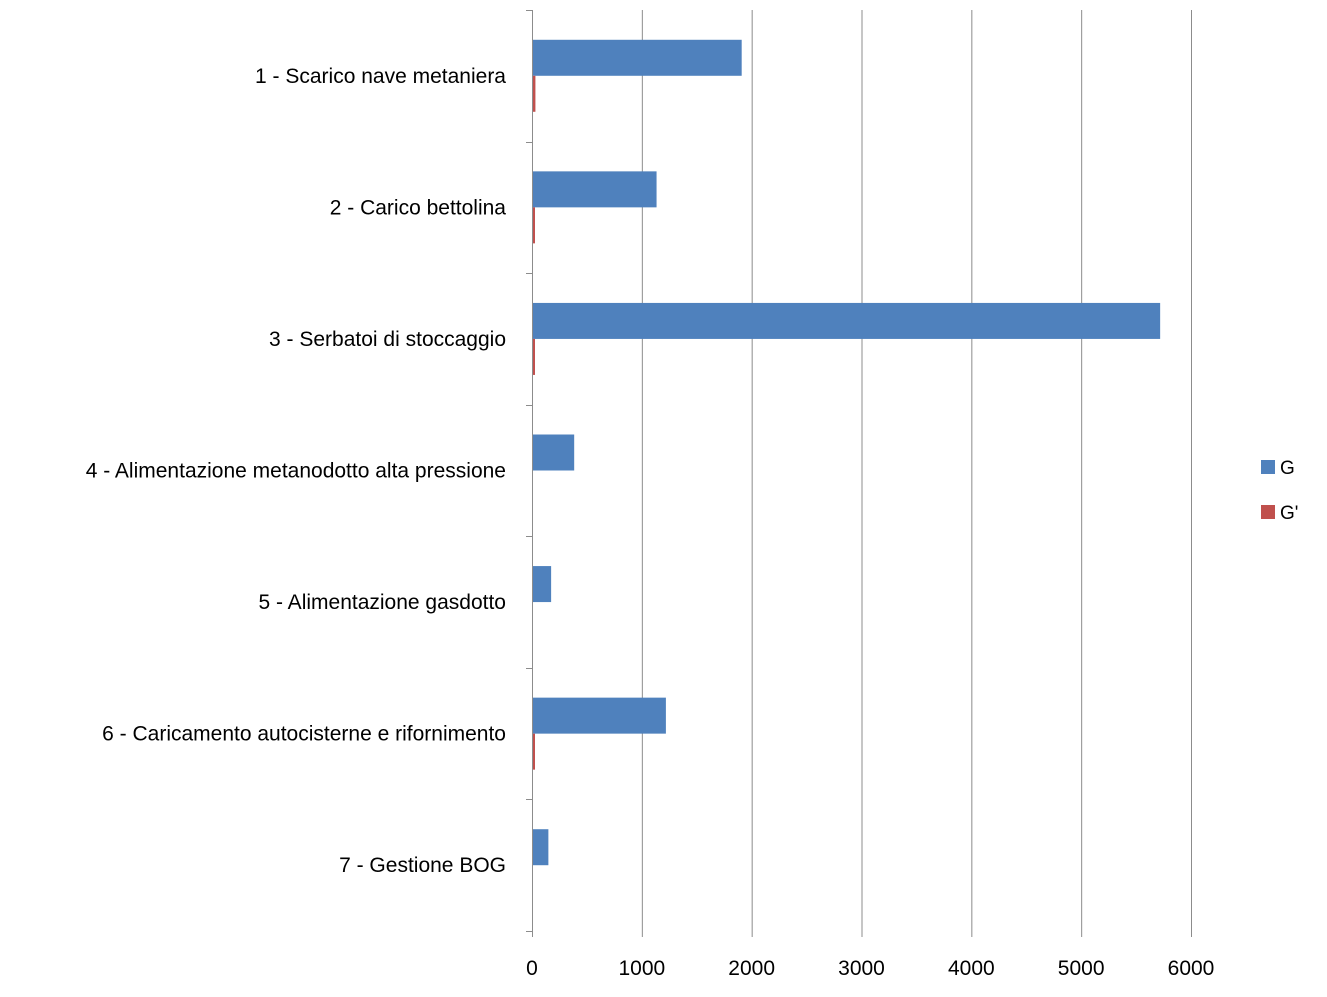 The width and height of the screenshot is (1327, 997). I want to click on legend-swatch-g, so click(1268, 467).